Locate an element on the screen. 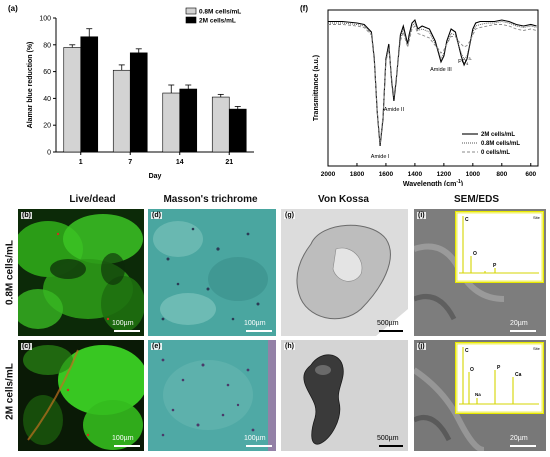 The image size is (550, 457). eds-peak-label: C is located at coordinates (467, 351).